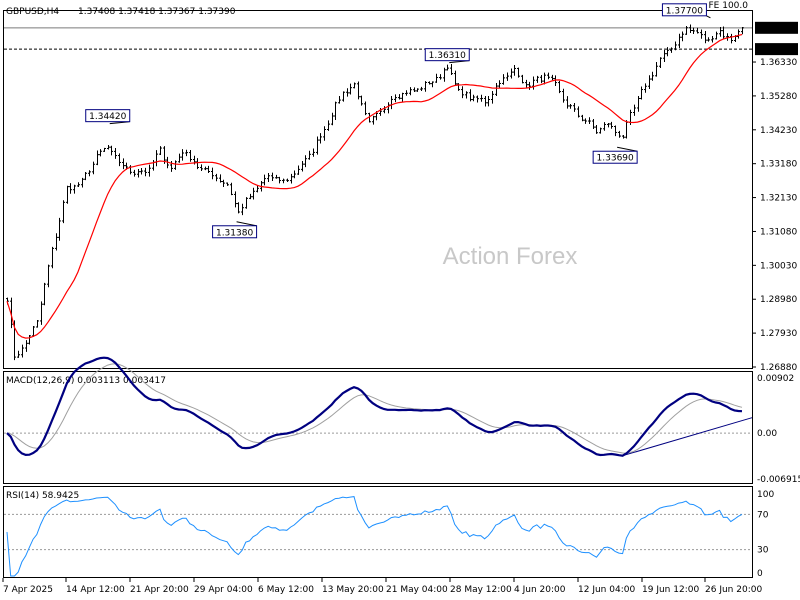  I want to click on price-tick-label: 1.30030, so click(778, 266).